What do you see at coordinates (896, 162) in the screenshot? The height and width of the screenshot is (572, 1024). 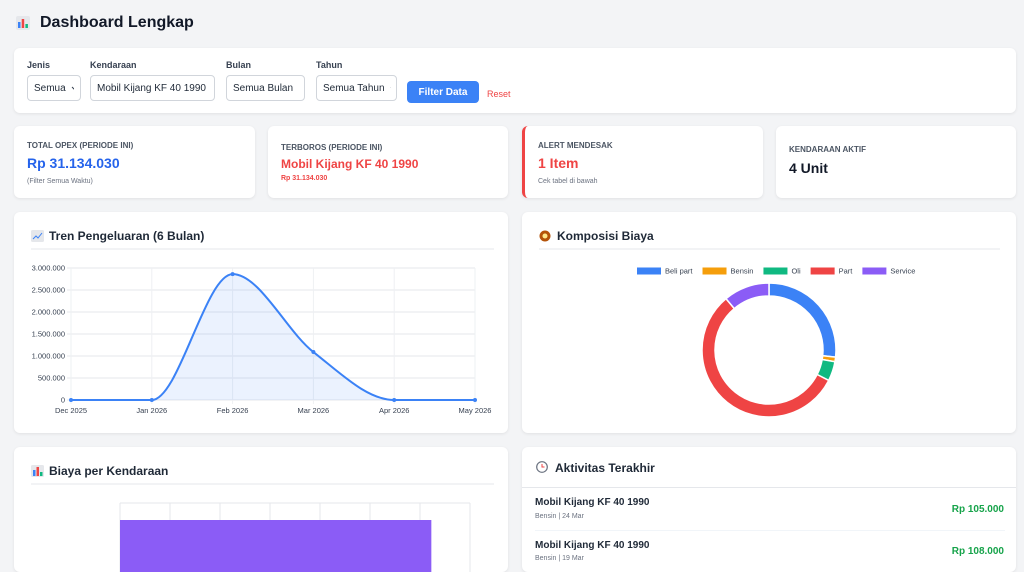 I see `kpi-card: KENDARAAN AKTIF 4 Unit` at bounding box center [896, 162].